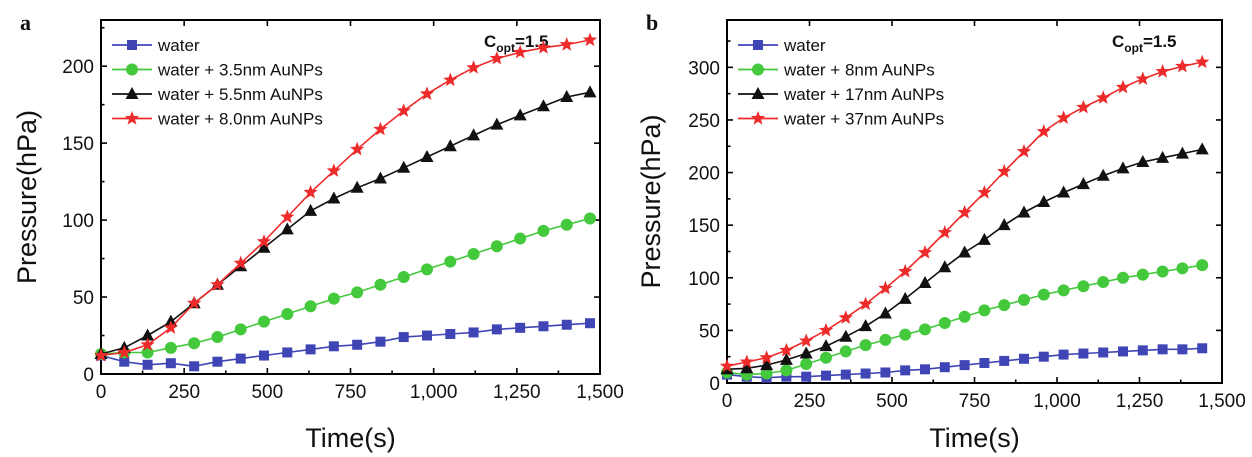 The height and width of the screenshot is (457, 1252). I want to click on legend-entry: water + 17nm AuNPs, so click(841, 94).